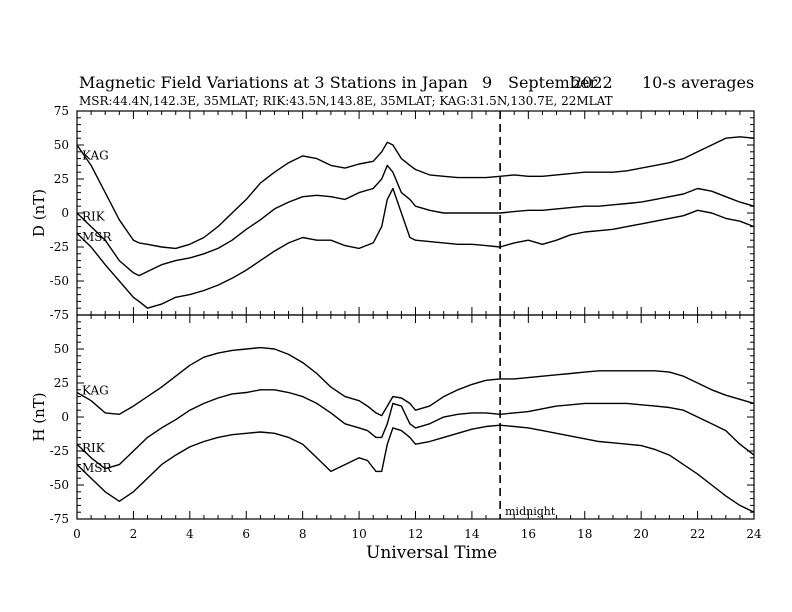  I want to click on x-tick-label: 22, so click(697, 534).